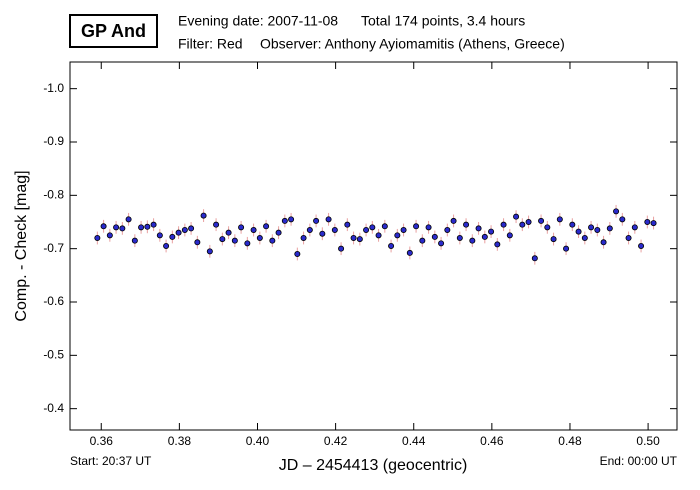 Image resolution: width=700 pixels, height=490 pixels. What do you see at coordinates (180, 441) in the screenshot?
I see `x-tick-label: 0.38` at bounding box center [180, 441].